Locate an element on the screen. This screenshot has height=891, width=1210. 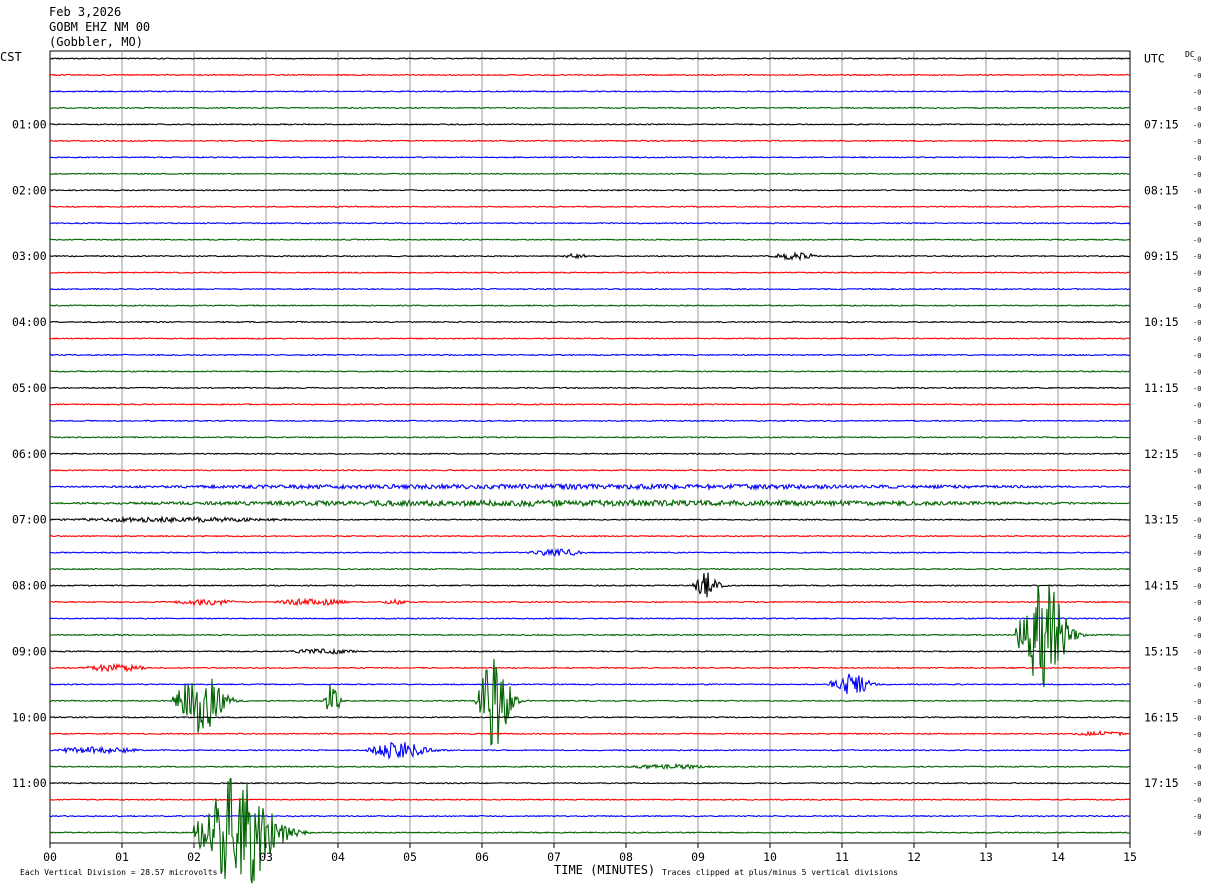
x-tick-label: 09 is located at coordinates (698, 857).